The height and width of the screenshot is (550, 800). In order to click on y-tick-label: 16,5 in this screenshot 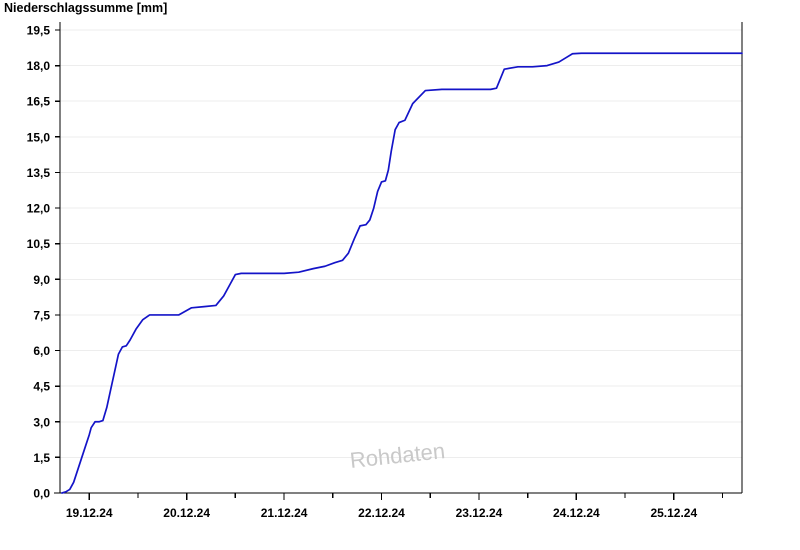, I will do `click(39, 102)`.